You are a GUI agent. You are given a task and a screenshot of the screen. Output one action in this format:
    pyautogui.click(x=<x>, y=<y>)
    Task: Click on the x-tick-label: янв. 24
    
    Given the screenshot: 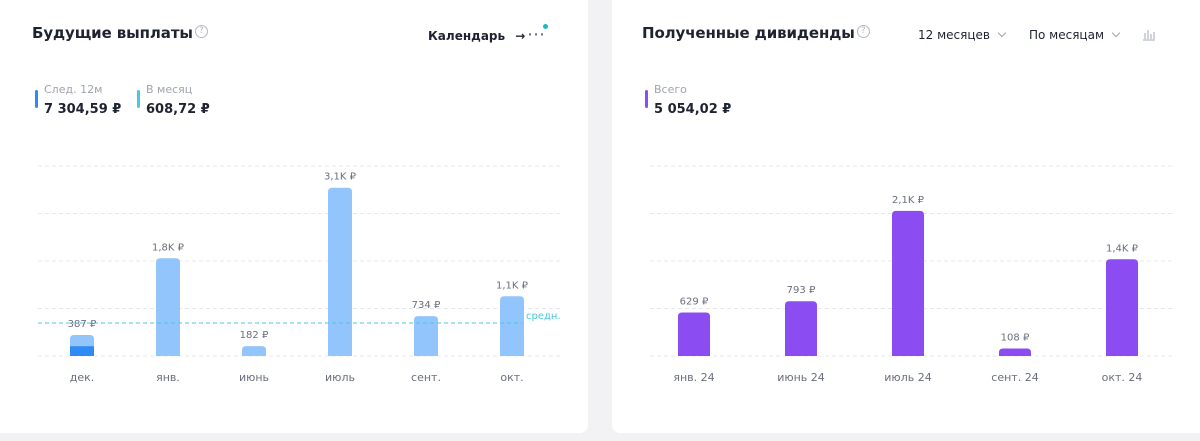 What is the action you would take?
    pyautogui.click(x=693, y=377)
    